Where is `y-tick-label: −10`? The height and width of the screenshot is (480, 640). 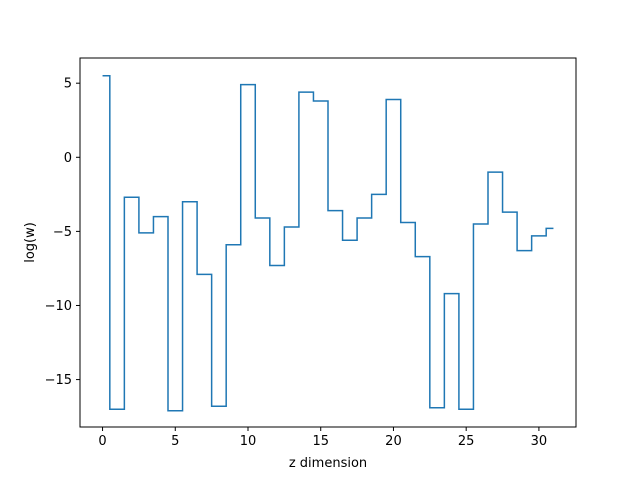
y-tick-label: −10 is located at coordinates (58, 306).